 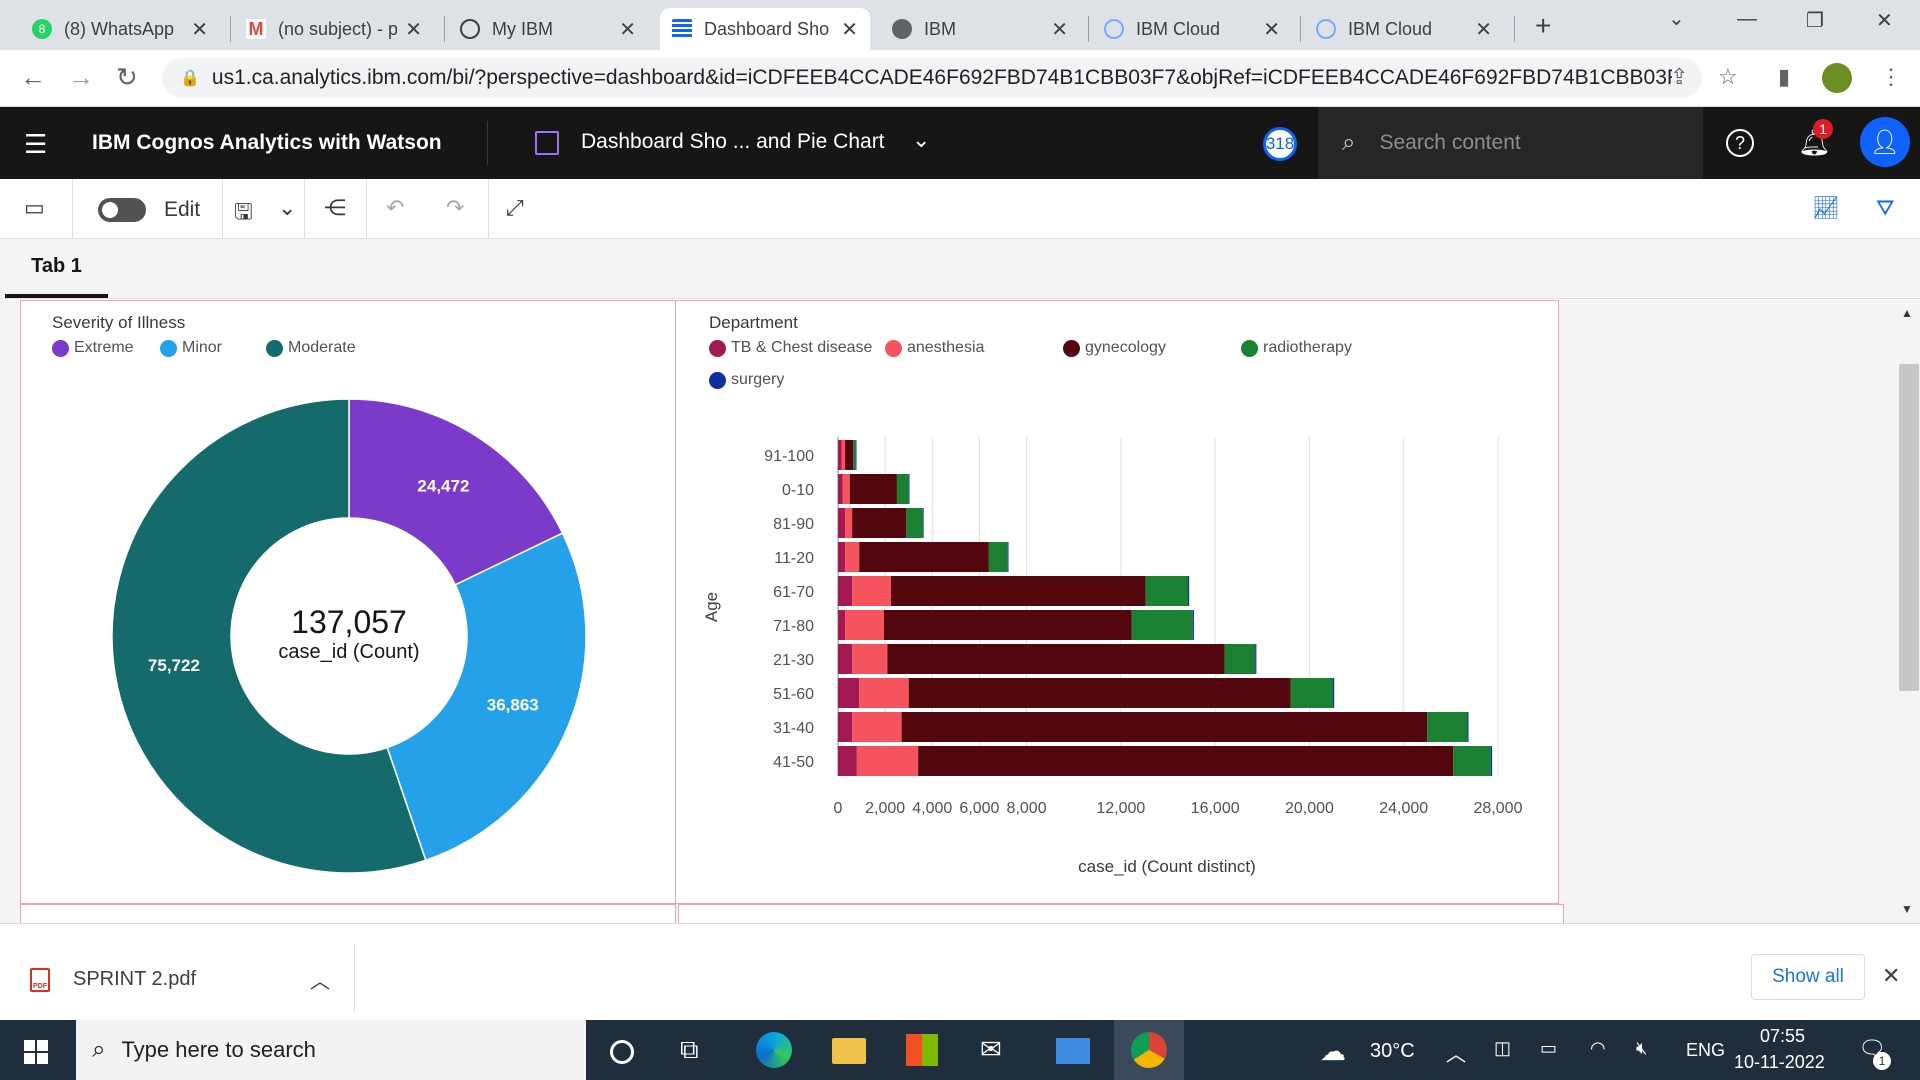 What do you see at coordinates (1192, 29) in the screenshot?
I see `browser-tab-ibm-cloud-1: IBM Cloud ✕` at bounding box center [1192, 29].